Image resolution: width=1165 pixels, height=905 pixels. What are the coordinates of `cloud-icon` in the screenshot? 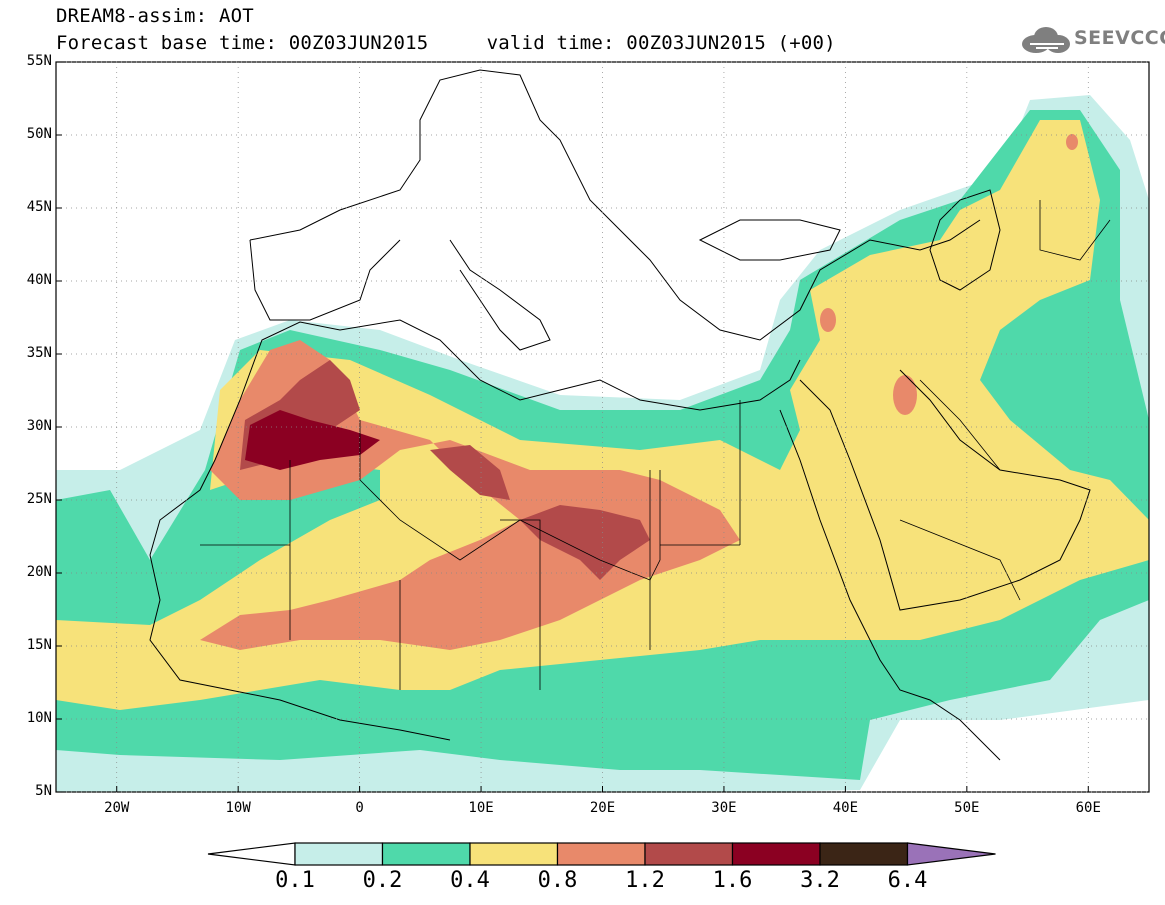 It's located at (1046, 40).